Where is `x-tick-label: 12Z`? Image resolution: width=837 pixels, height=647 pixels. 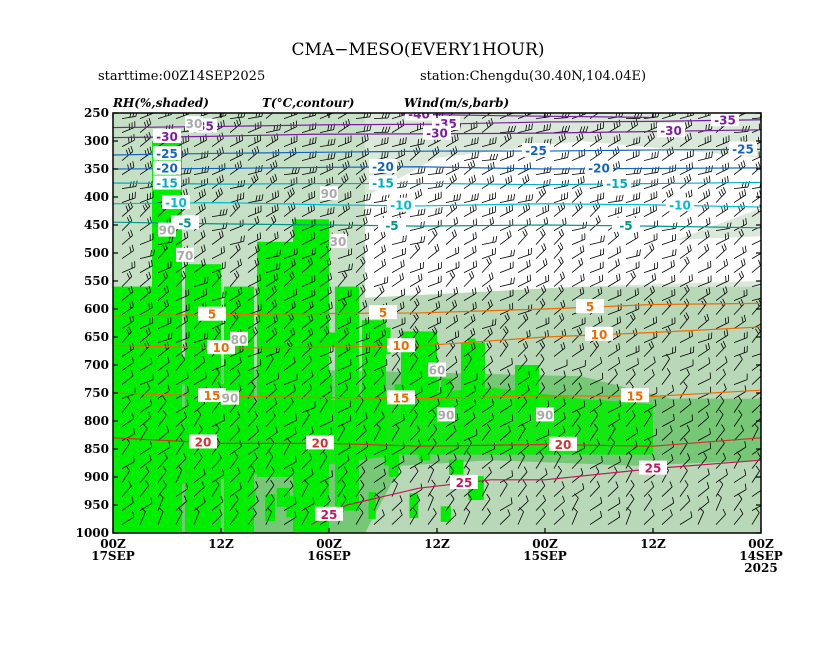 x-tick-label: 12Z is located at coordinates (653, 544).